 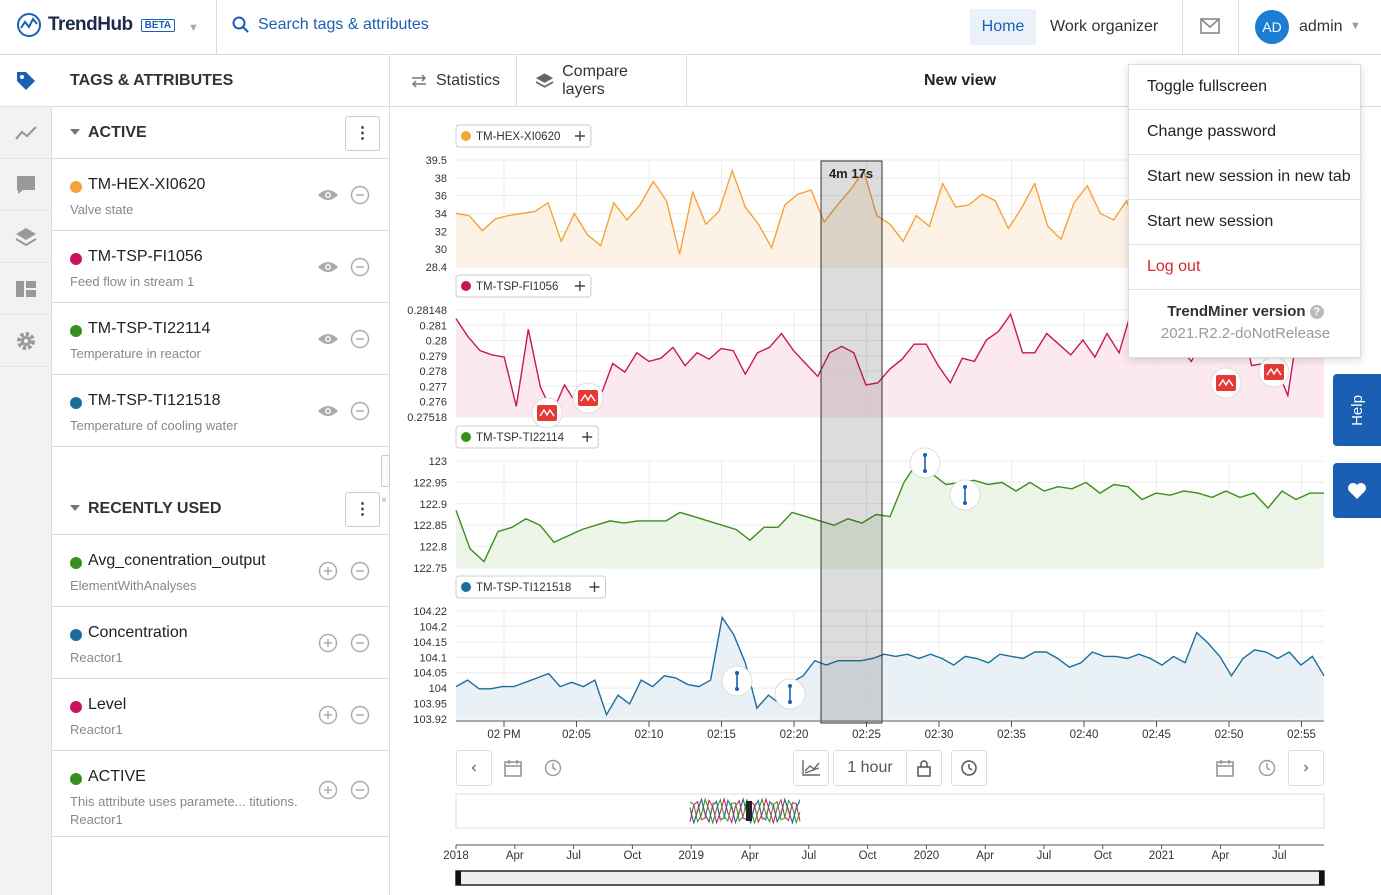 I want to click on tag-row: Concentration Reactor1, so click(x=221, y=643).